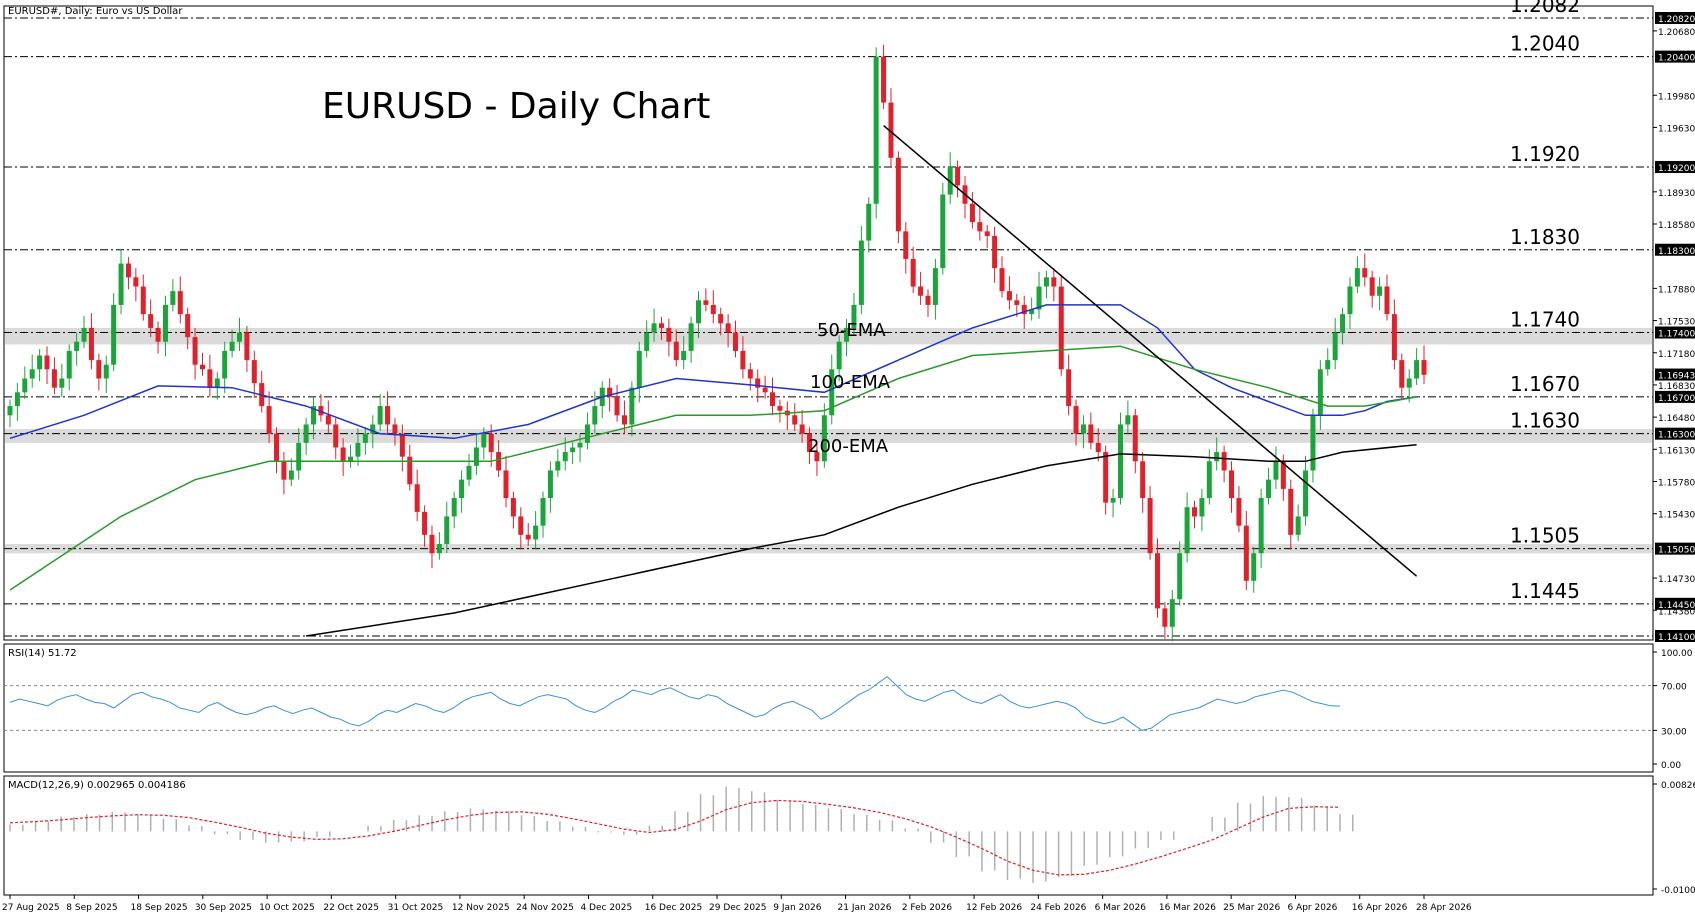 This screenshot has width=1695, height=920. Describe the element at coordinates (416, 908) in the screenshot. I see `date-label: 31 Oct 2025` at that location.